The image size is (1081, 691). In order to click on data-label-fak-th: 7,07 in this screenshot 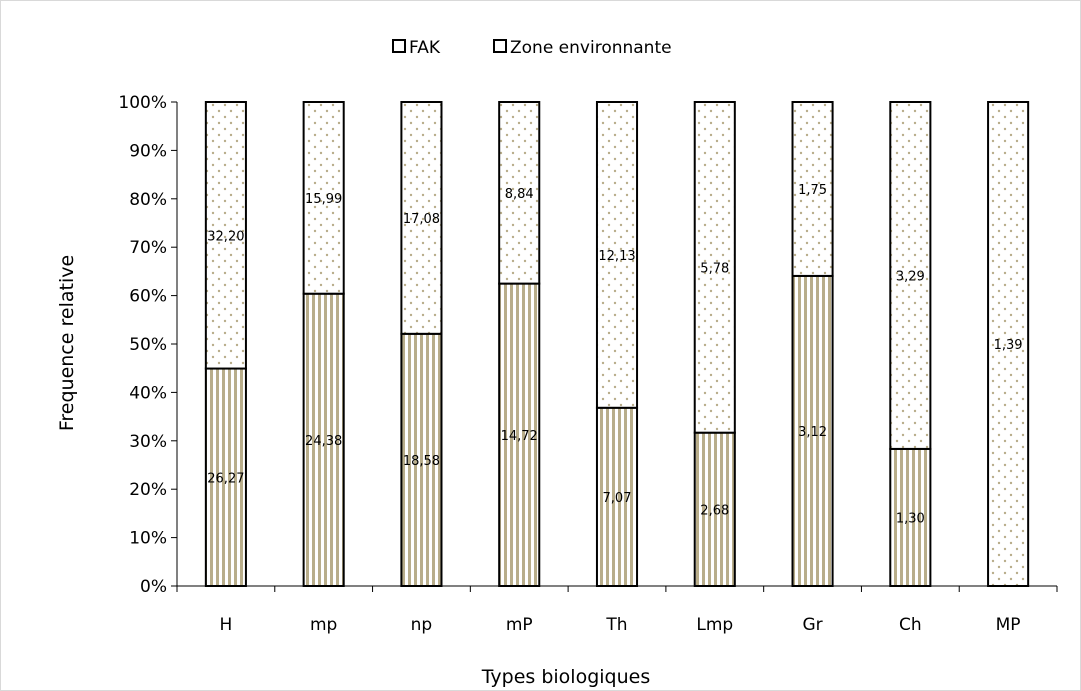, I will do `click(617, 498)`.